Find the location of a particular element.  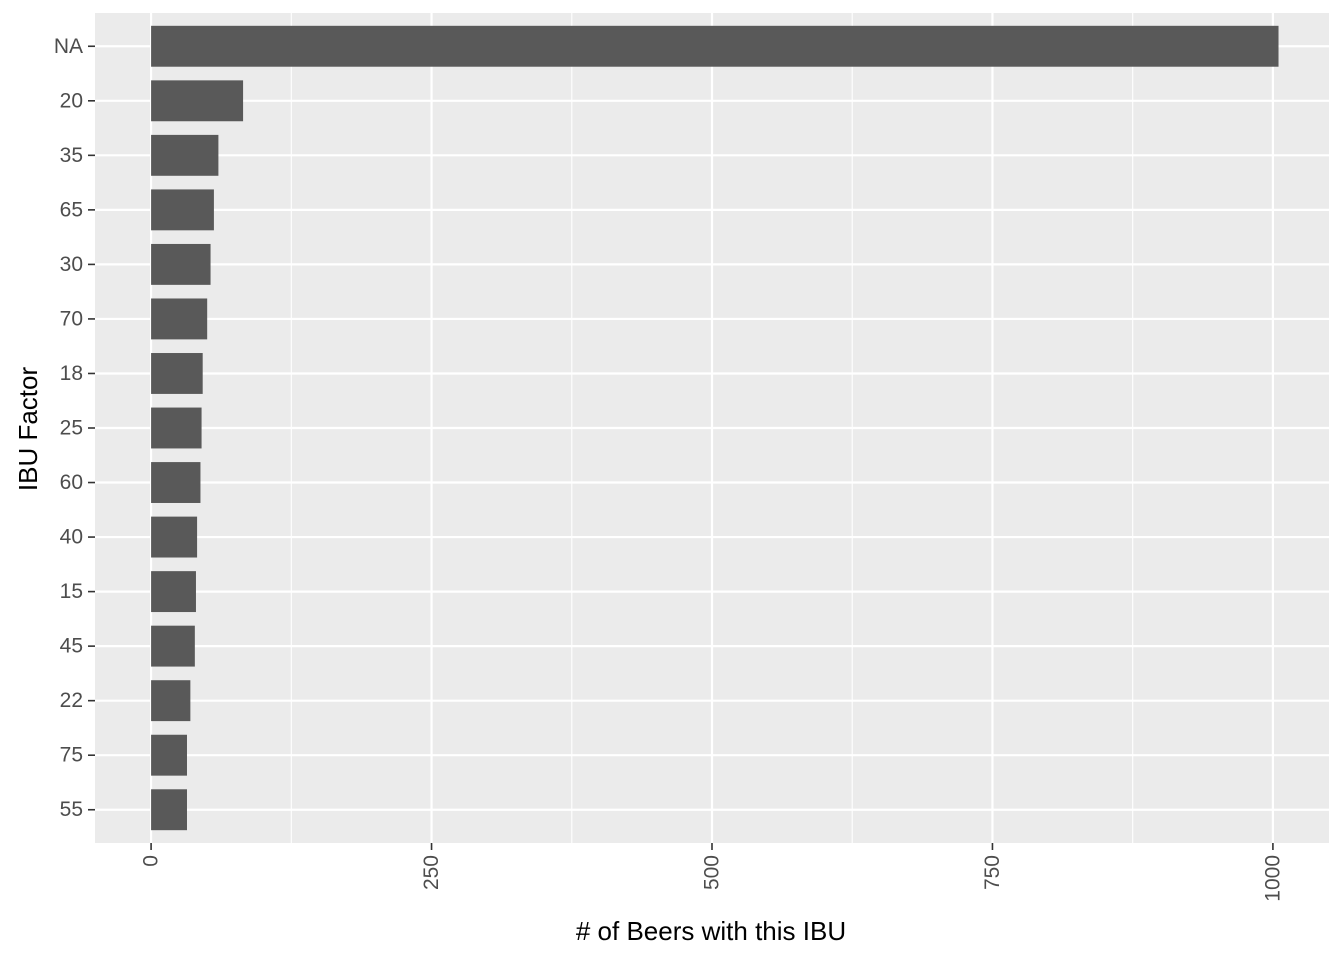

x-tick-label: 250 is located at coordinates (431, 872).